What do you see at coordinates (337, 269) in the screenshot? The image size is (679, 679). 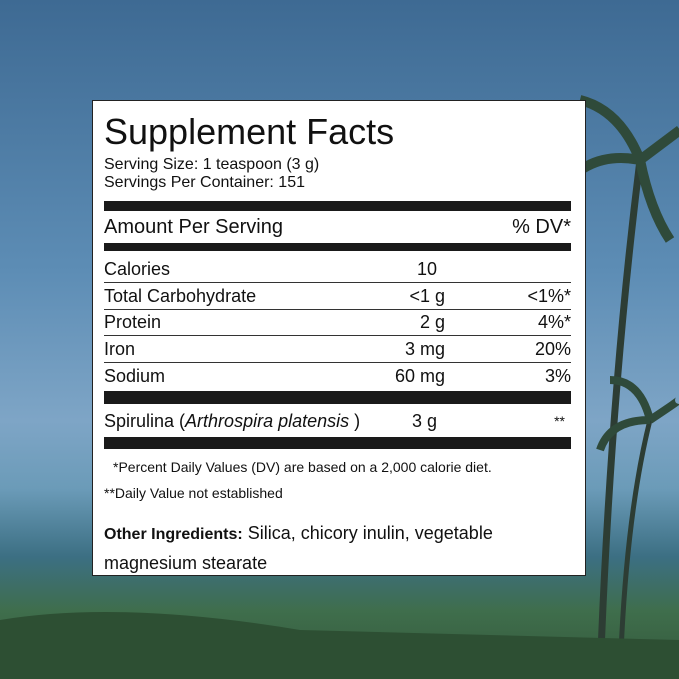 I see `nutrient-row: Calories 10` at bounding box center [337, 269].